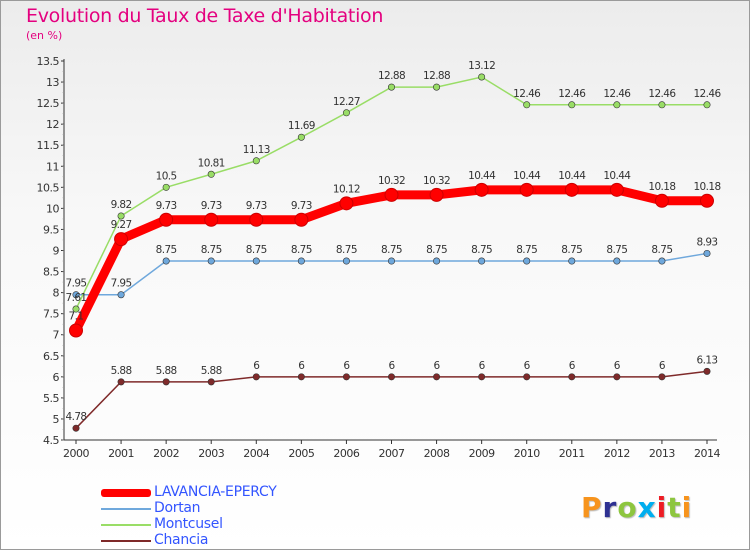  I want to click on x-tick-label: 2000, so click(76, 453).